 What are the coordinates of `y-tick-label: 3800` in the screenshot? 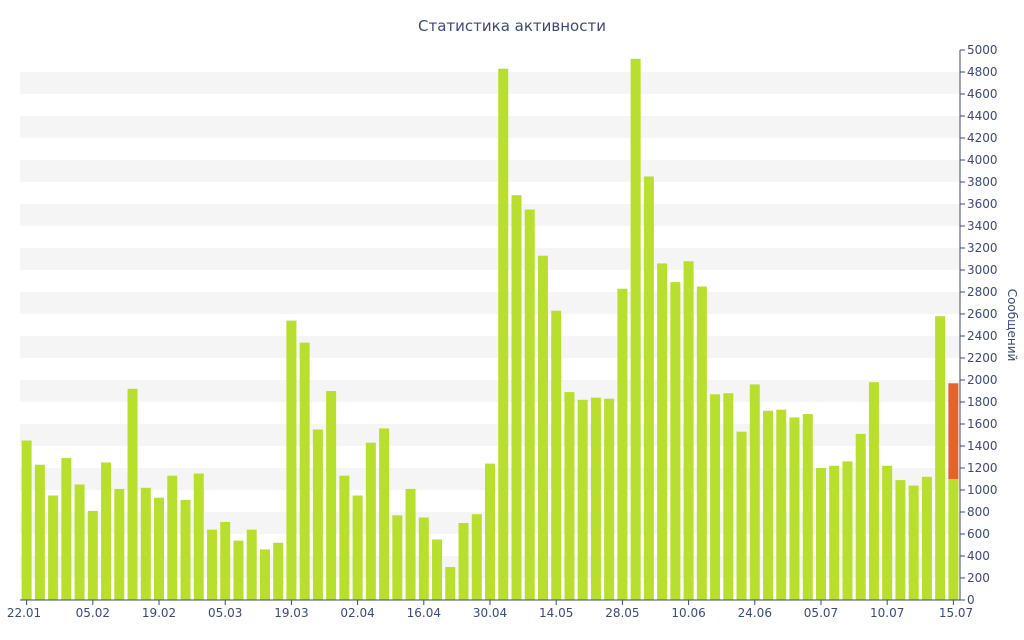 It's located at (982, 182).